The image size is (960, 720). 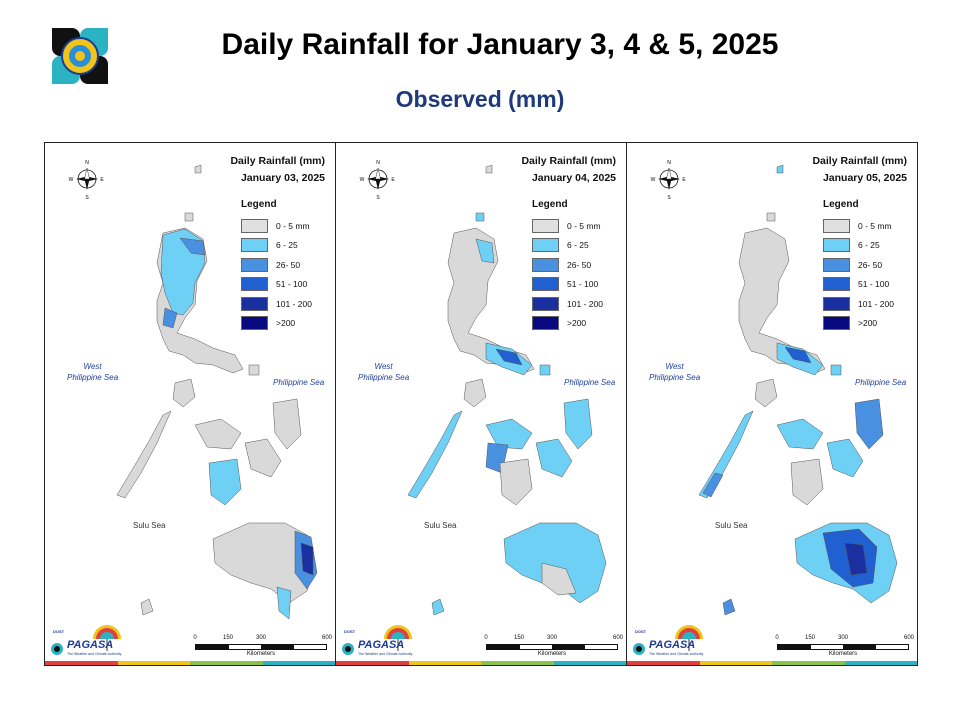 What do you see at coordinates (277, 169) in the screenshot?
I see `panel-title: Daily Rainfall (mm) January 03, 2025` at bounding box center [277, 169].